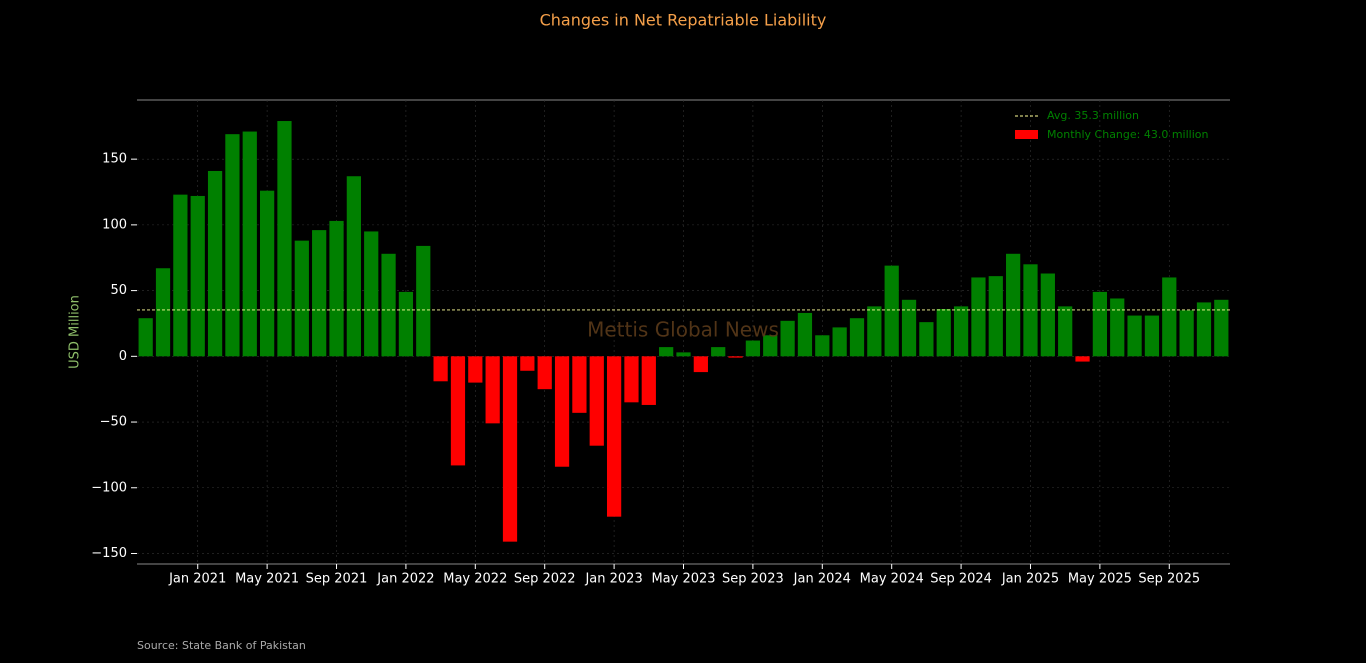  Describe the element at coordinates (545, 579) in the screenshot. I see `x-tick-label: Sep 2022` at that location.